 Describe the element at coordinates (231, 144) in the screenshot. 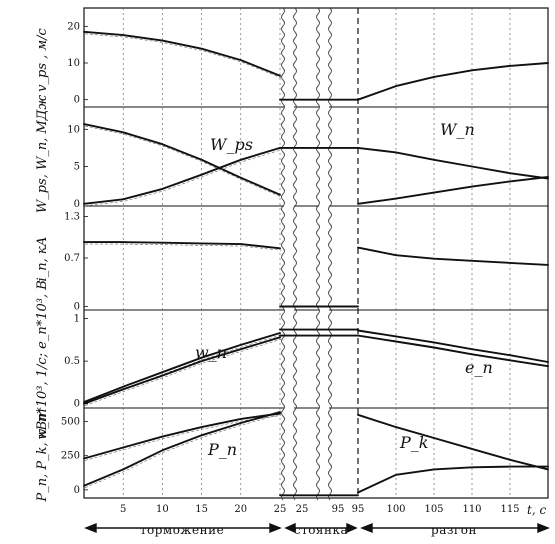

I see `annotation-W_ps: W_ps` at that location.